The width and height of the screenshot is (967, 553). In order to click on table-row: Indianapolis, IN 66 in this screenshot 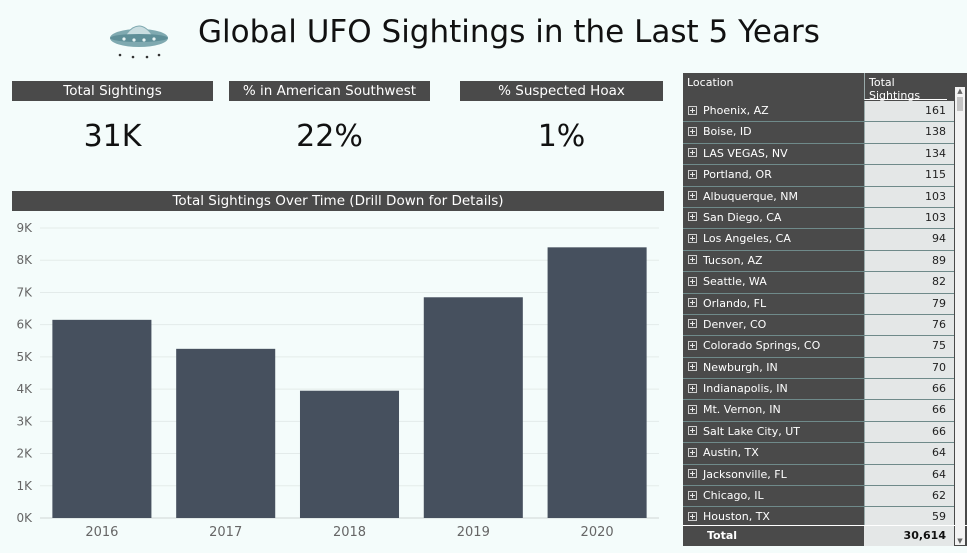, I will do `click(818, 390)`.